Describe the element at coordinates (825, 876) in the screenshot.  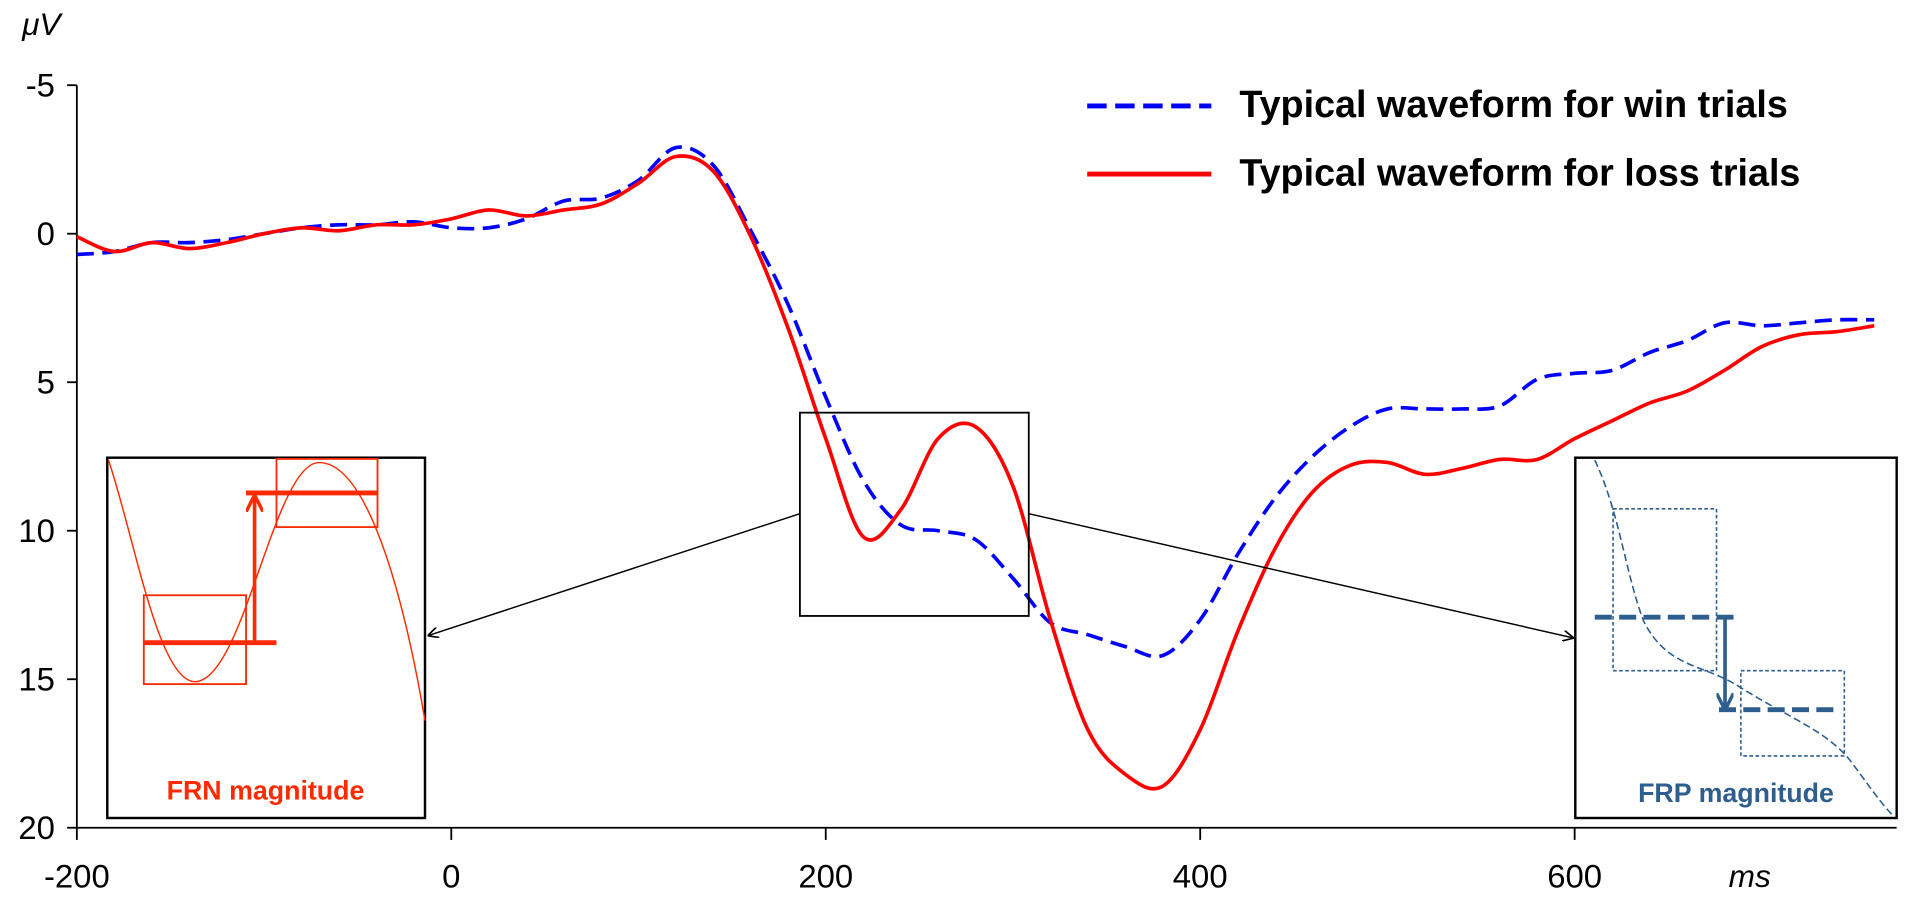
I see `x-tick-label: 200` at that location.